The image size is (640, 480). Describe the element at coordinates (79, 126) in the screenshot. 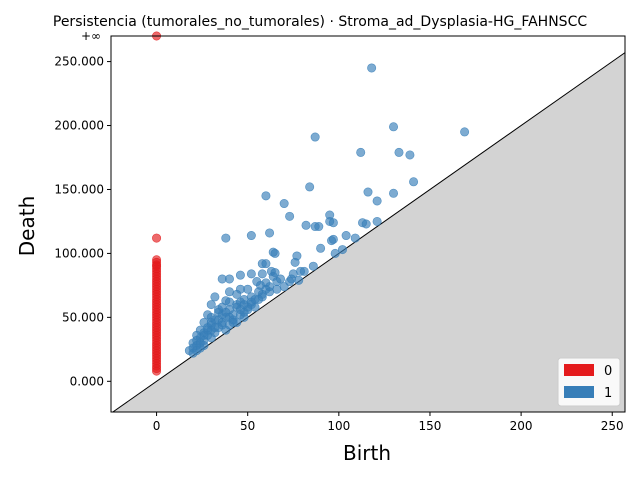

I see `y-tick-label-4: 200.000` at that location.